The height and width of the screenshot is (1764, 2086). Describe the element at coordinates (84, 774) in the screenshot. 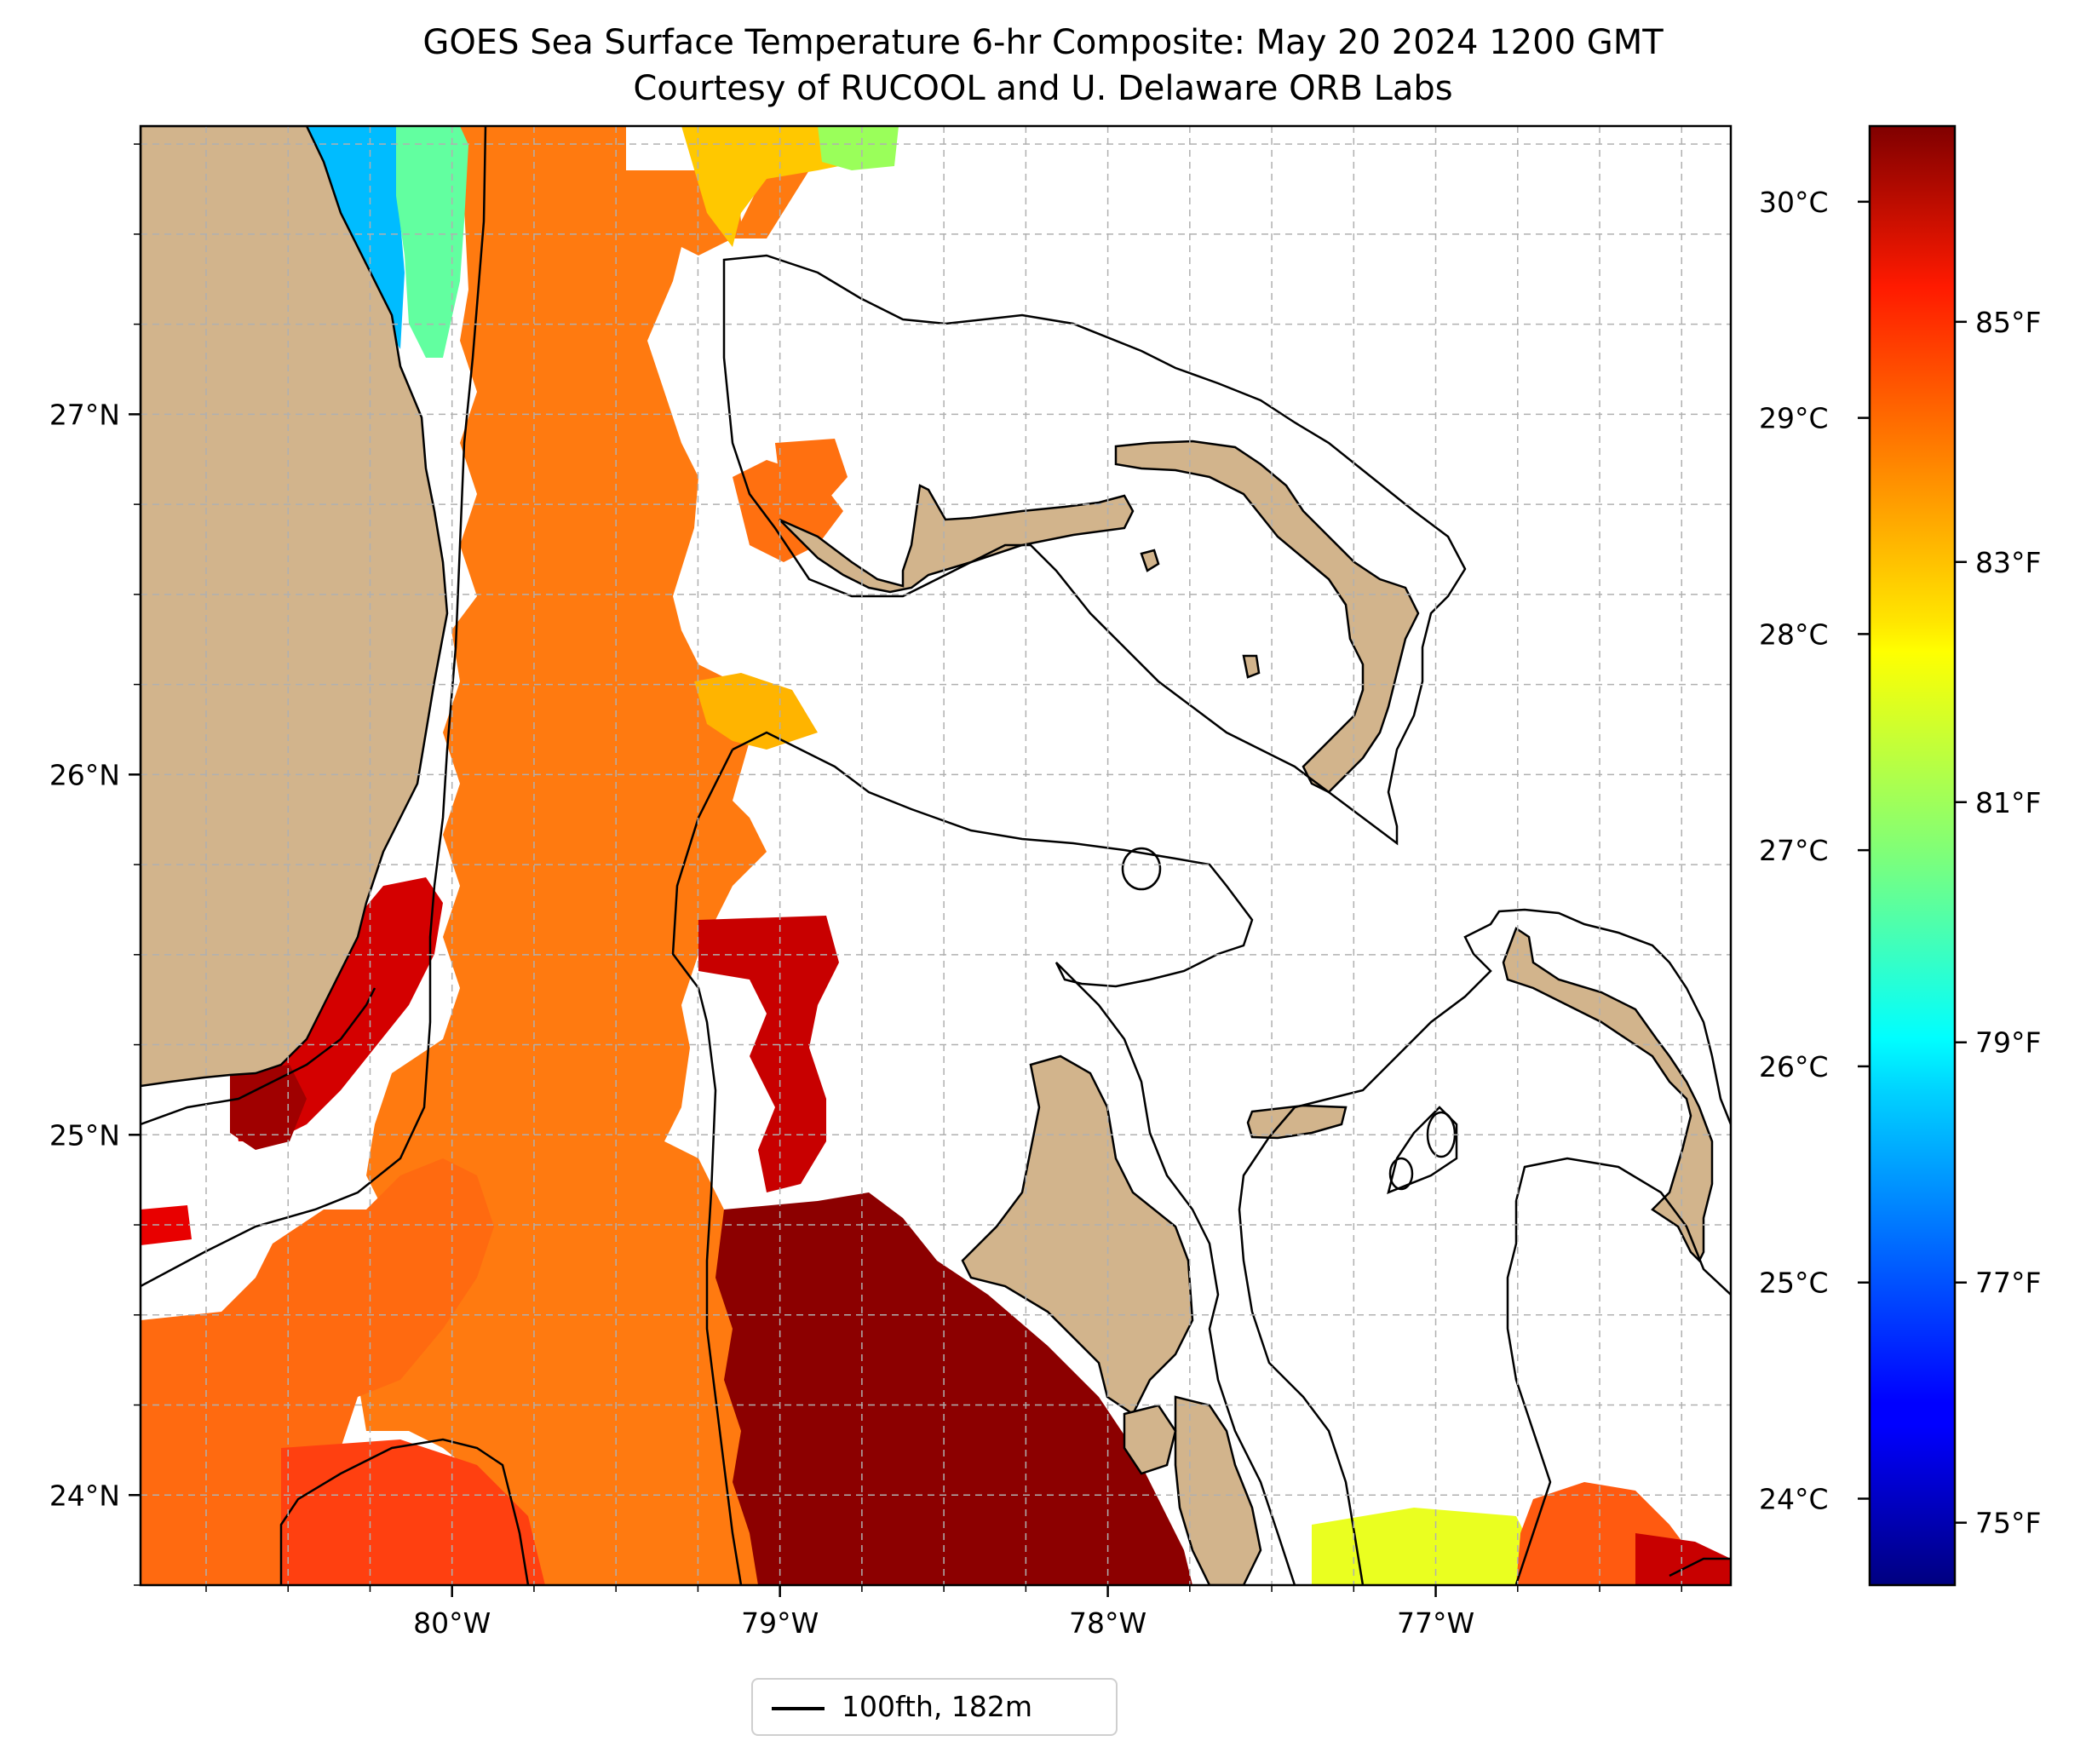

I see `lat-tick-label: 26°N` at that location.